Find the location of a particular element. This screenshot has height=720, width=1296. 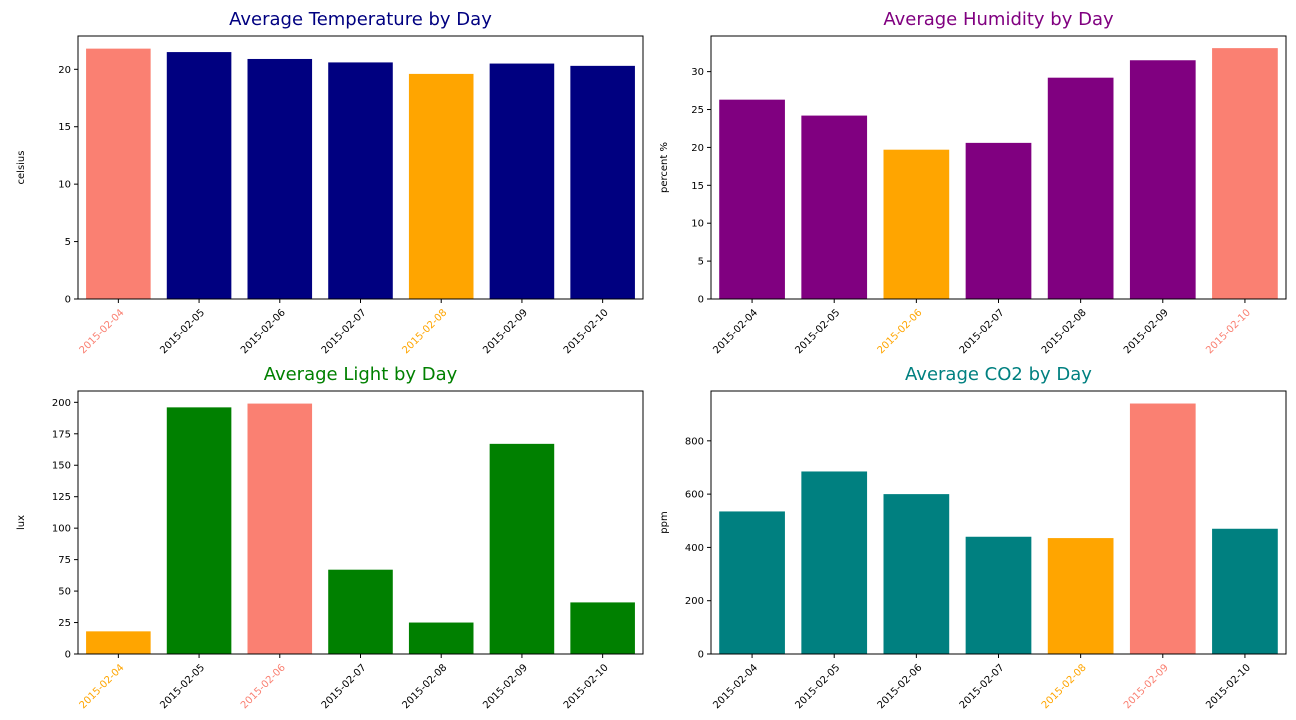

temperature-y-tick-label: 0 is located at coordinates (68, 300).